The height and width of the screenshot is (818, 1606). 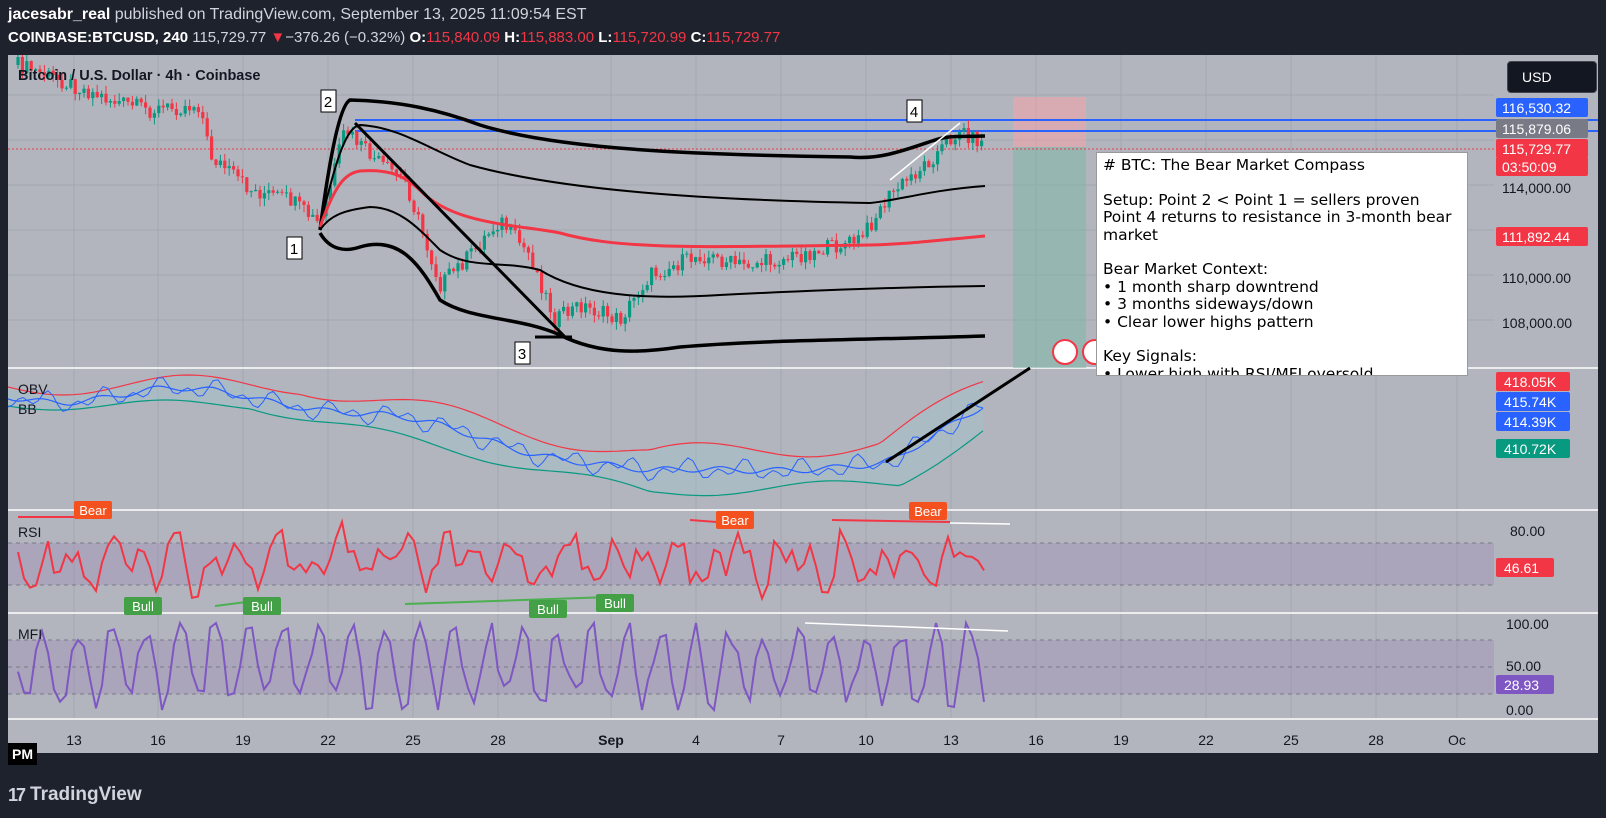 What do you see at coordinates (1537, 323) in the screenshot?
I see `price-tick-label: 108,000.00` at bounding box center [1537, 323].